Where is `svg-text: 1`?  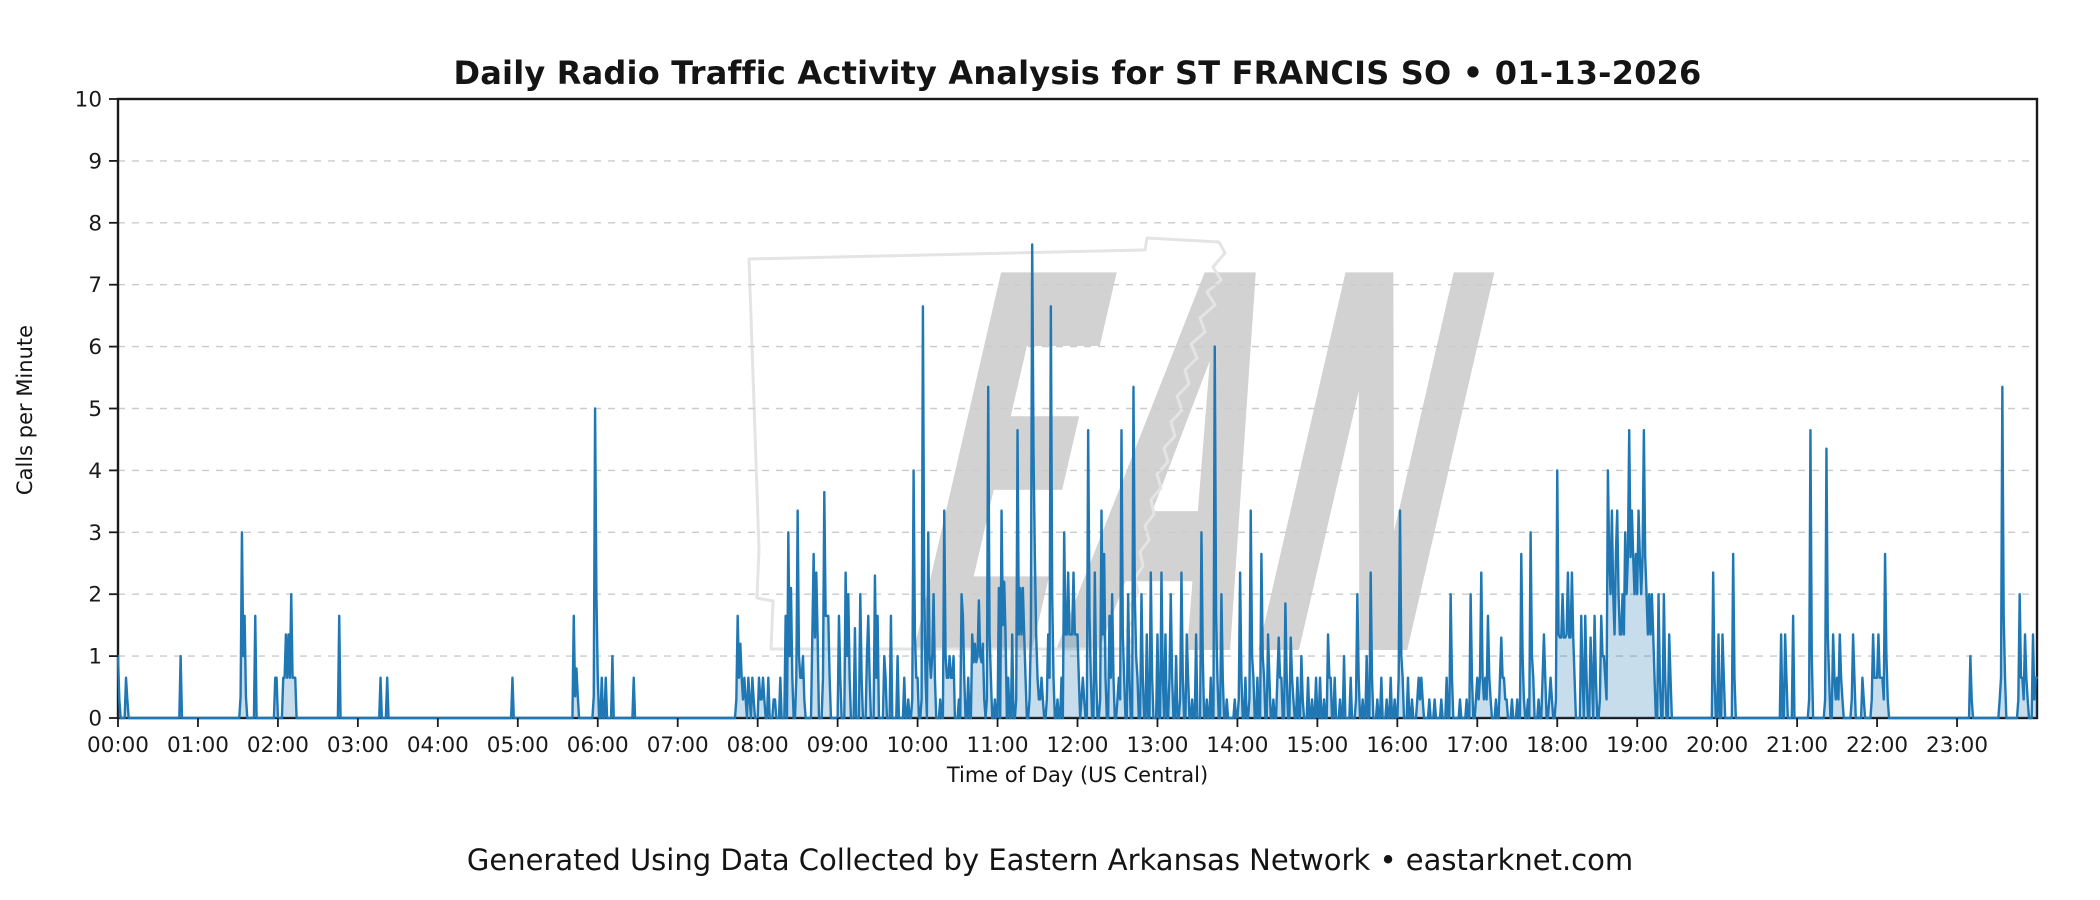 svg-text: 1 is located at coordinates (95, 657).